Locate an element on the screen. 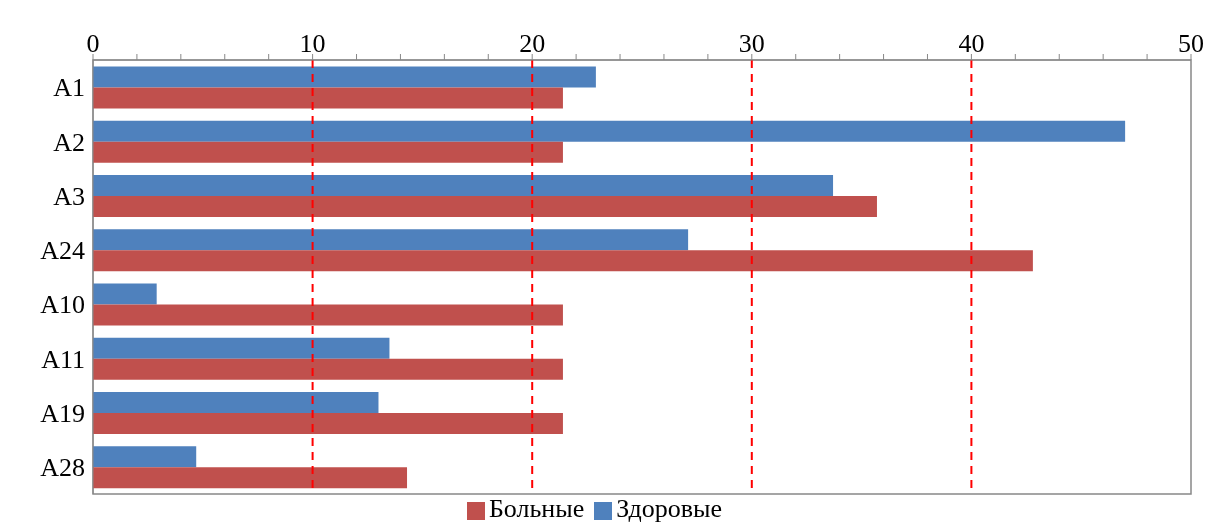  legend-label: Здоровые is located at coordinates (669, 508).